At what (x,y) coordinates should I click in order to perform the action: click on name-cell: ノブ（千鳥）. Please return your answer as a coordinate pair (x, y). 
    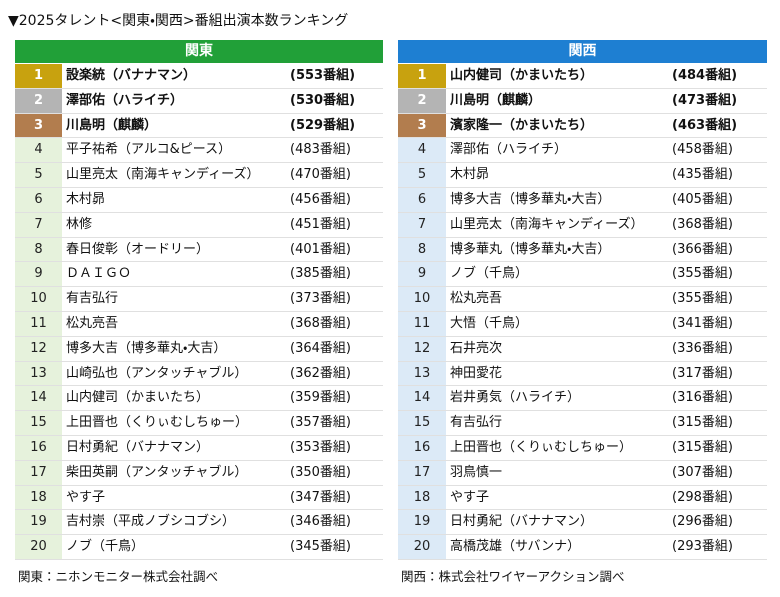
    Looking at the image, I should click on (559, 275).